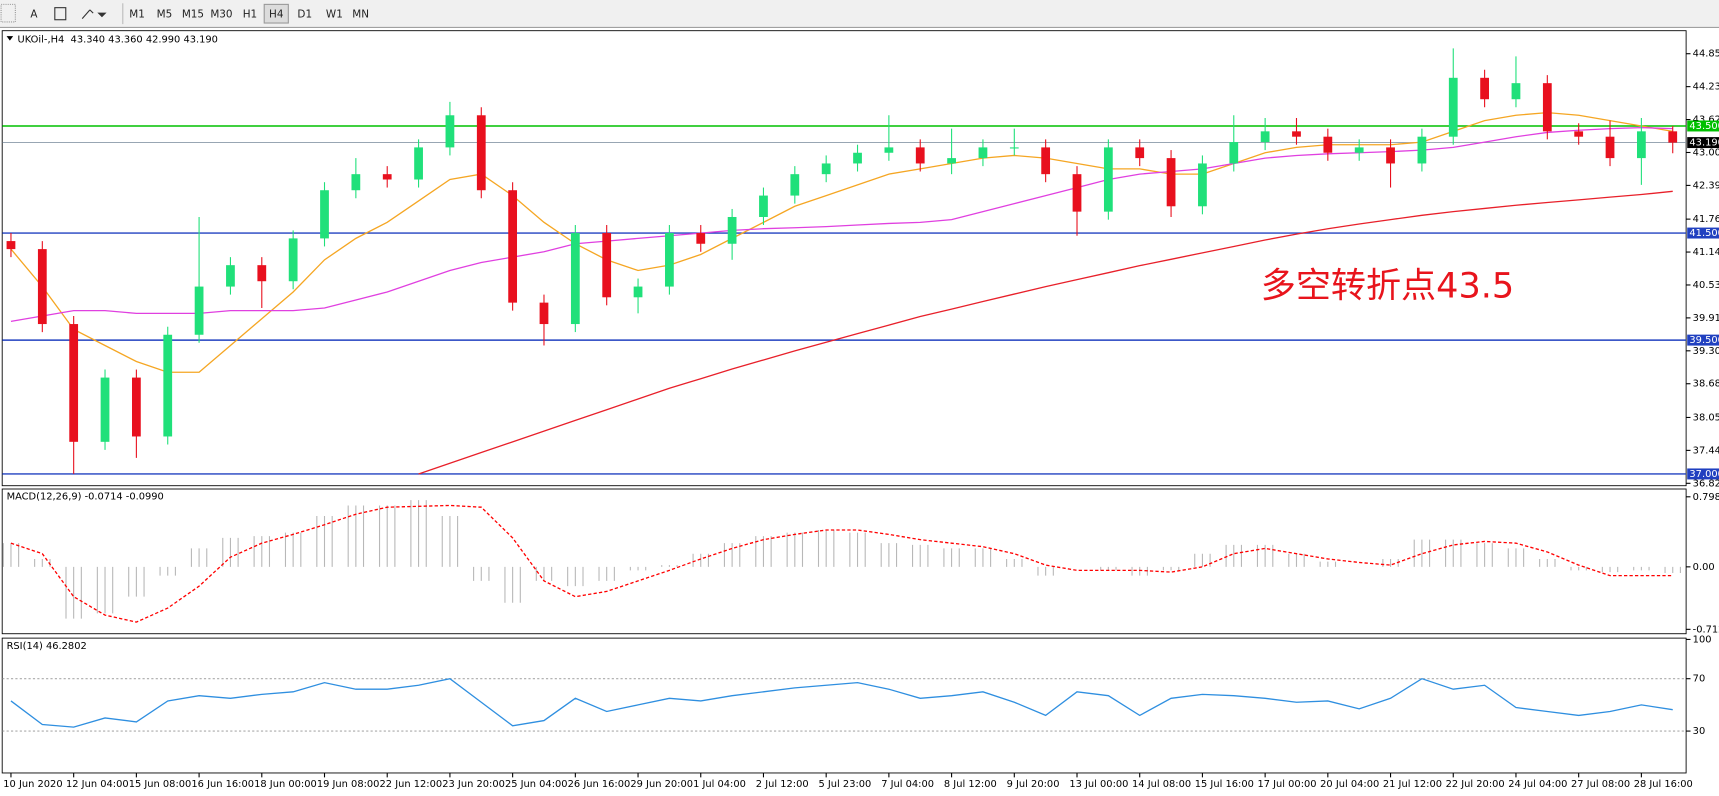 This screenshot has width=1719, height=796. Describe the element at coordinates (1699, 731) in the screenshot. I see `y-tick-label: 30` at that location.